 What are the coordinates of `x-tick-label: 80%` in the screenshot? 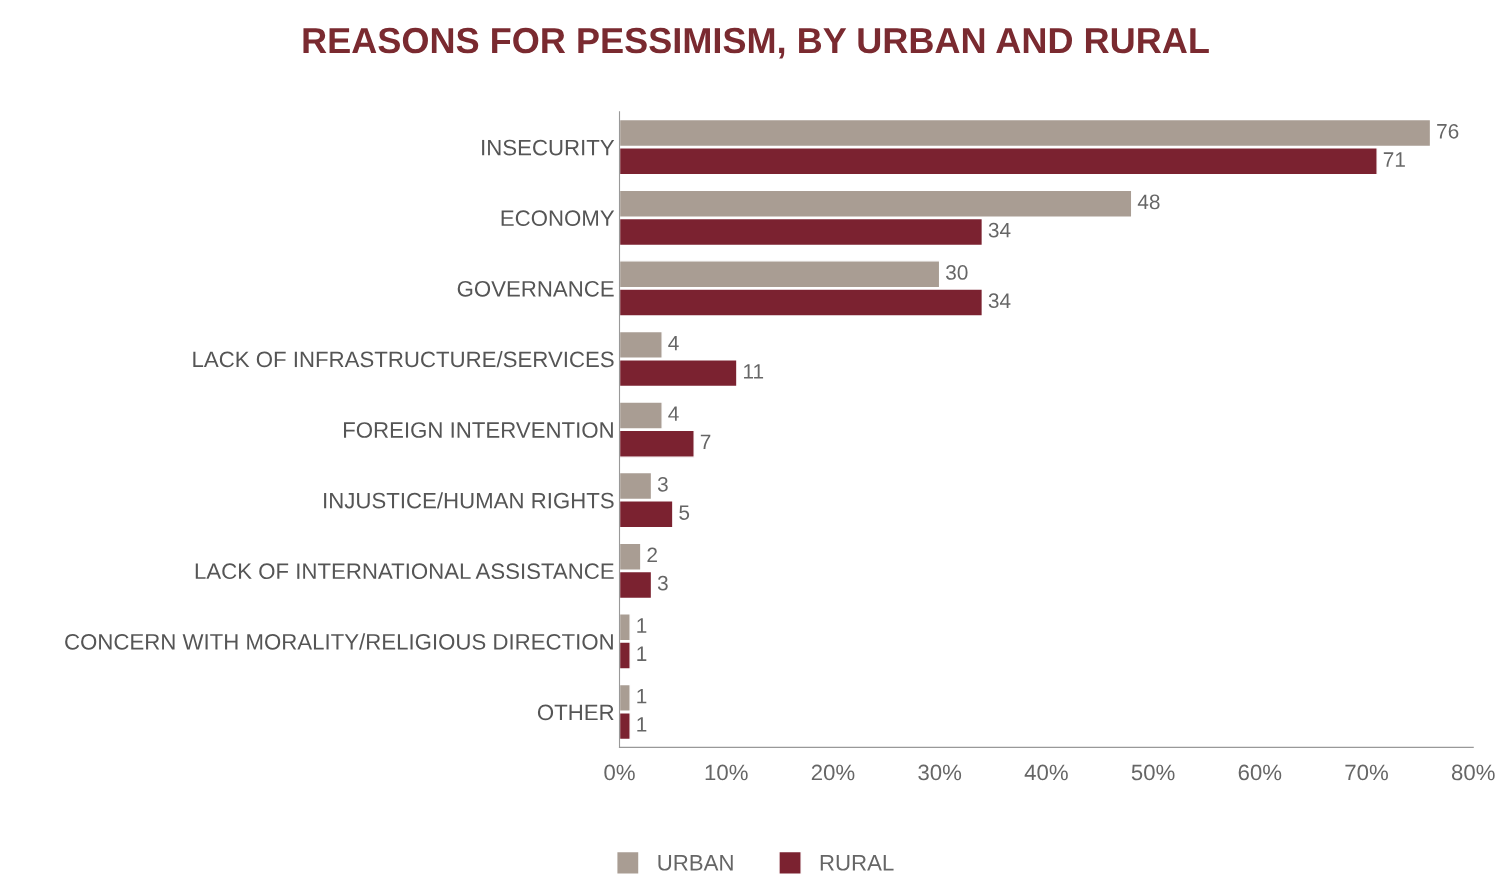 It's located at (1473, 772).